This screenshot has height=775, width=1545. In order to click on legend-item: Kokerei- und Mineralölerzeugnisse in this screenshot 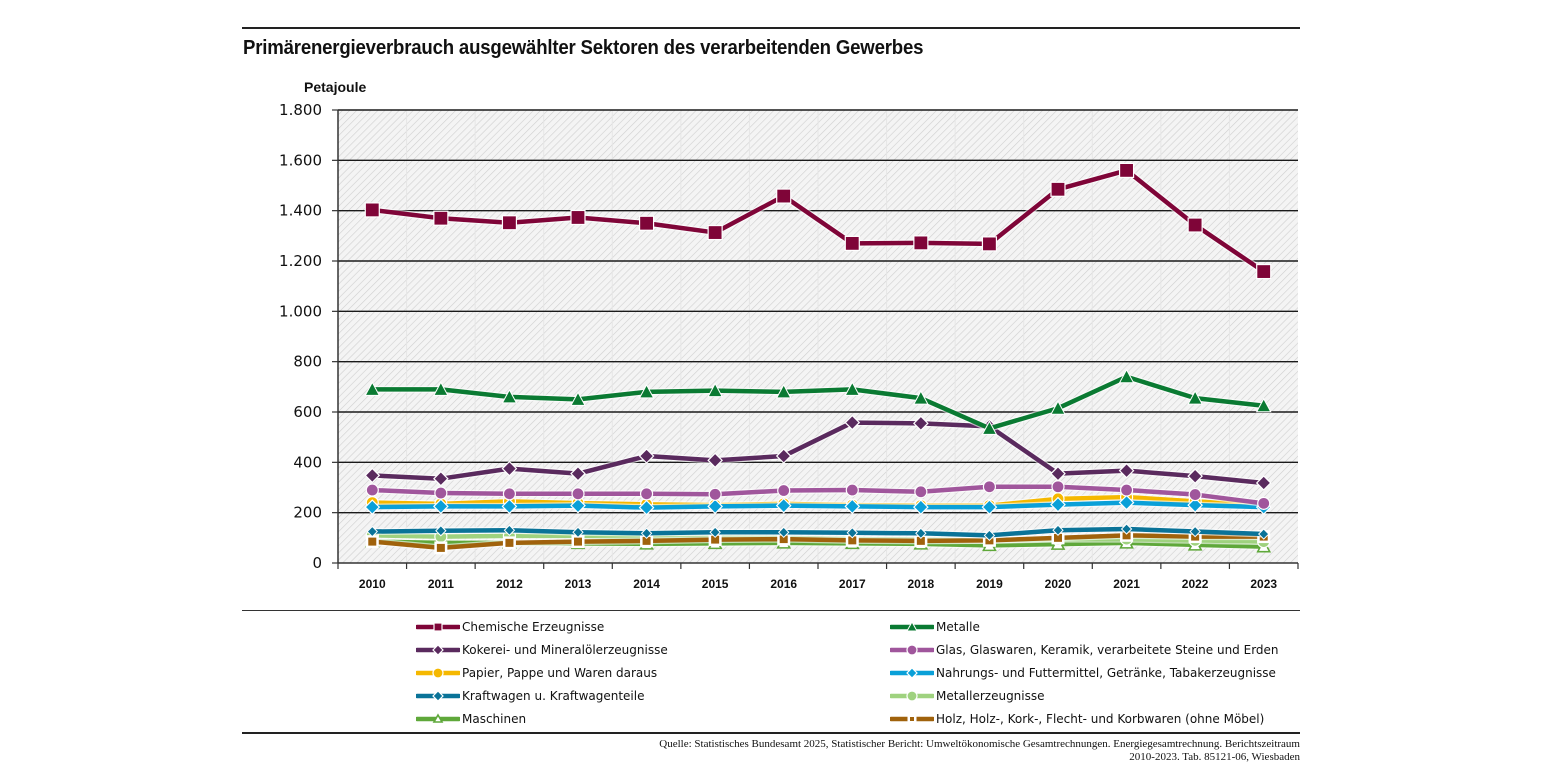, I will do `click(542, 650)`.